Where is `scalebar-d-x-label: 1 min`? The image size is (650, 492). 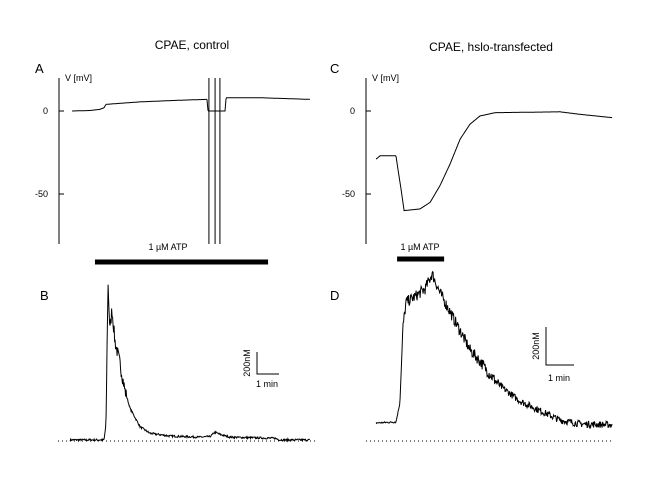 scalebar-d-x-label: 1 min is located at coordinates (559, 378).